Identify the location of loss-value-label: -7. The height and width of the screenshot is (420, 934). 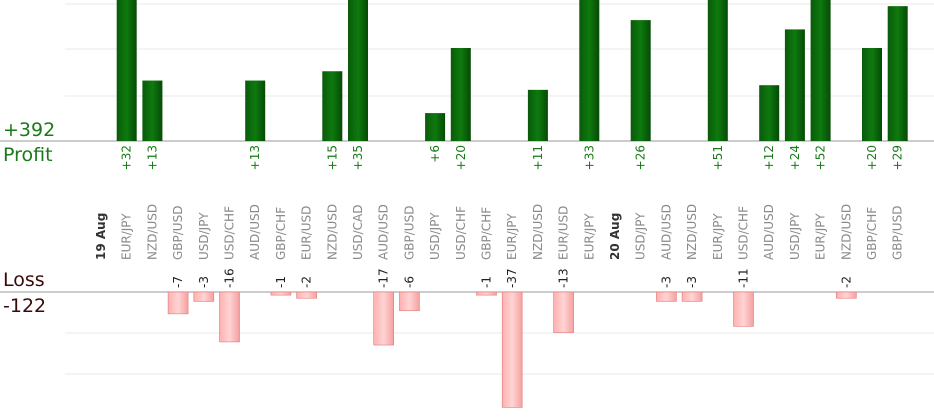
(178, 282).